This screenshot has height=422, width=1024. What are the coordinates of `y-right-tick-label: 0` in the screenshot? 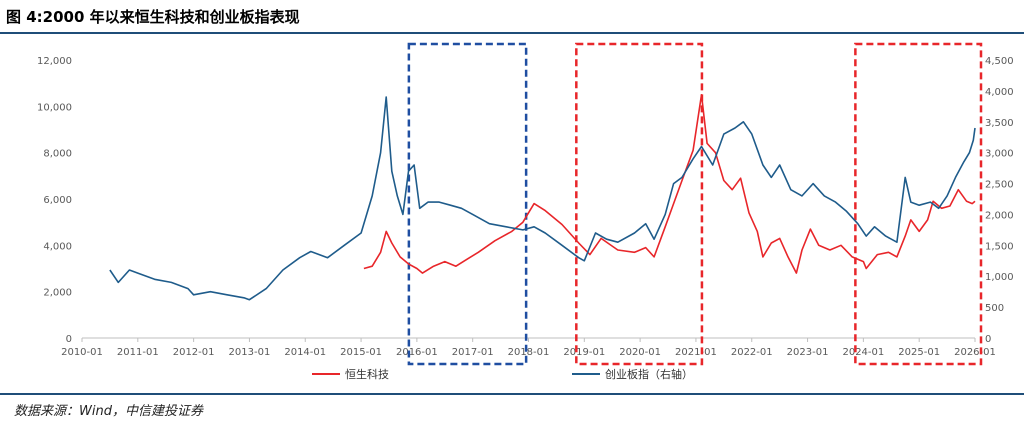 It's located at (988, 339).